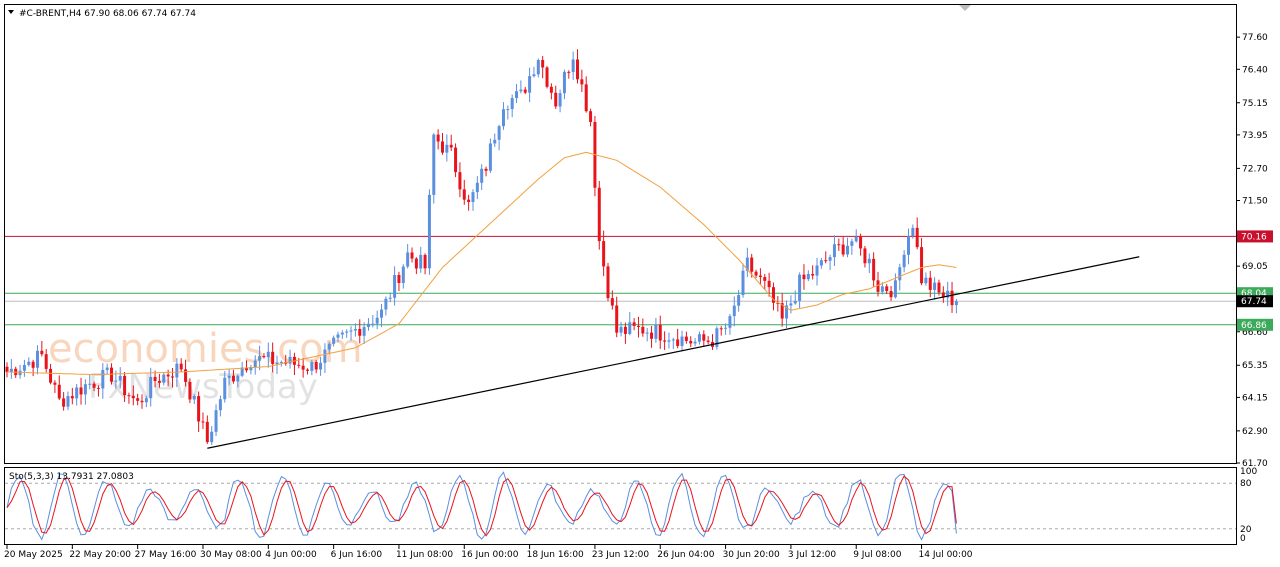 The width and height of the screenshot is (1280, 567). Describe the element at coordinates (965, 8) in the screenshot. I see `scroll-marker-icon` at that location.